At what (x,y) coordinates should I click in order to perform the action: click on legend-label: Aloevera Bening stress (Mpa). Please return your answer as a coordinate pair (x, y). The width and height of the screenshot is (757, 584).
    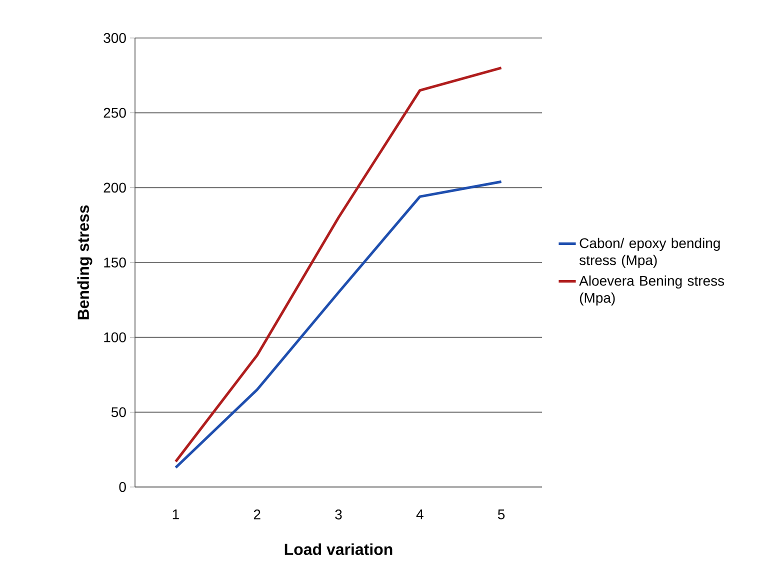
    Looking at the image, I should click on (651, 290).